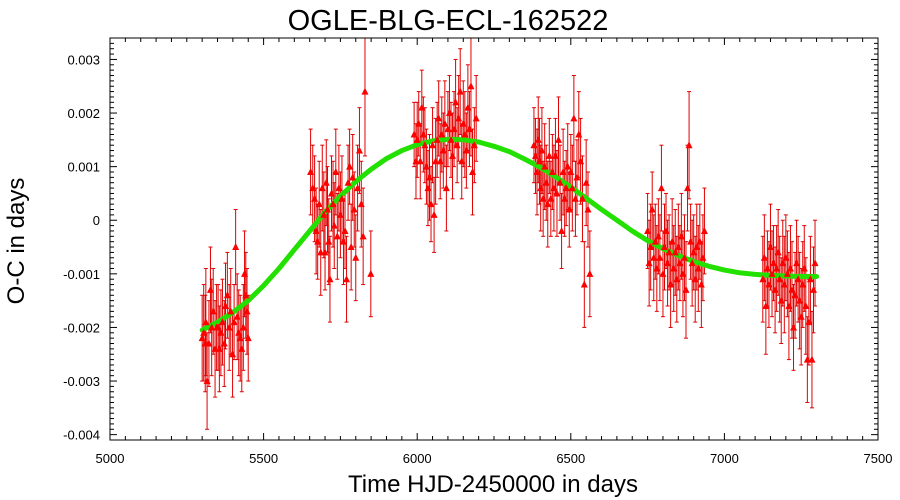 Image resolution: width=900 pixels, height=500 pixels. I want to click on y-tick-label: -0.003, so click(81, 381).